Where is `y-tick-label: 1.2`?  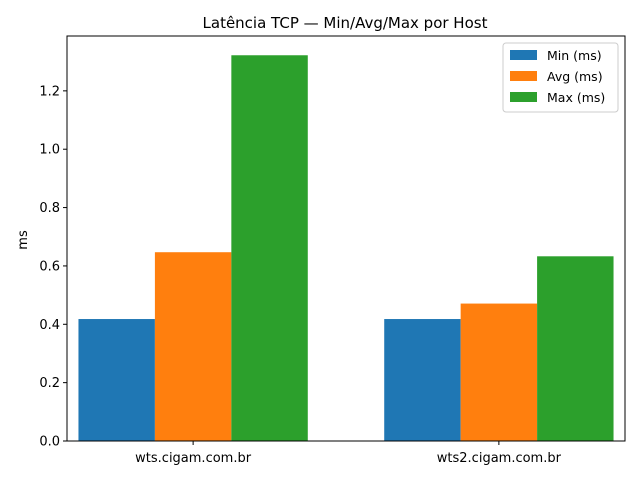 y-tick-label: 1.2 is located at coordinates (49, 91).